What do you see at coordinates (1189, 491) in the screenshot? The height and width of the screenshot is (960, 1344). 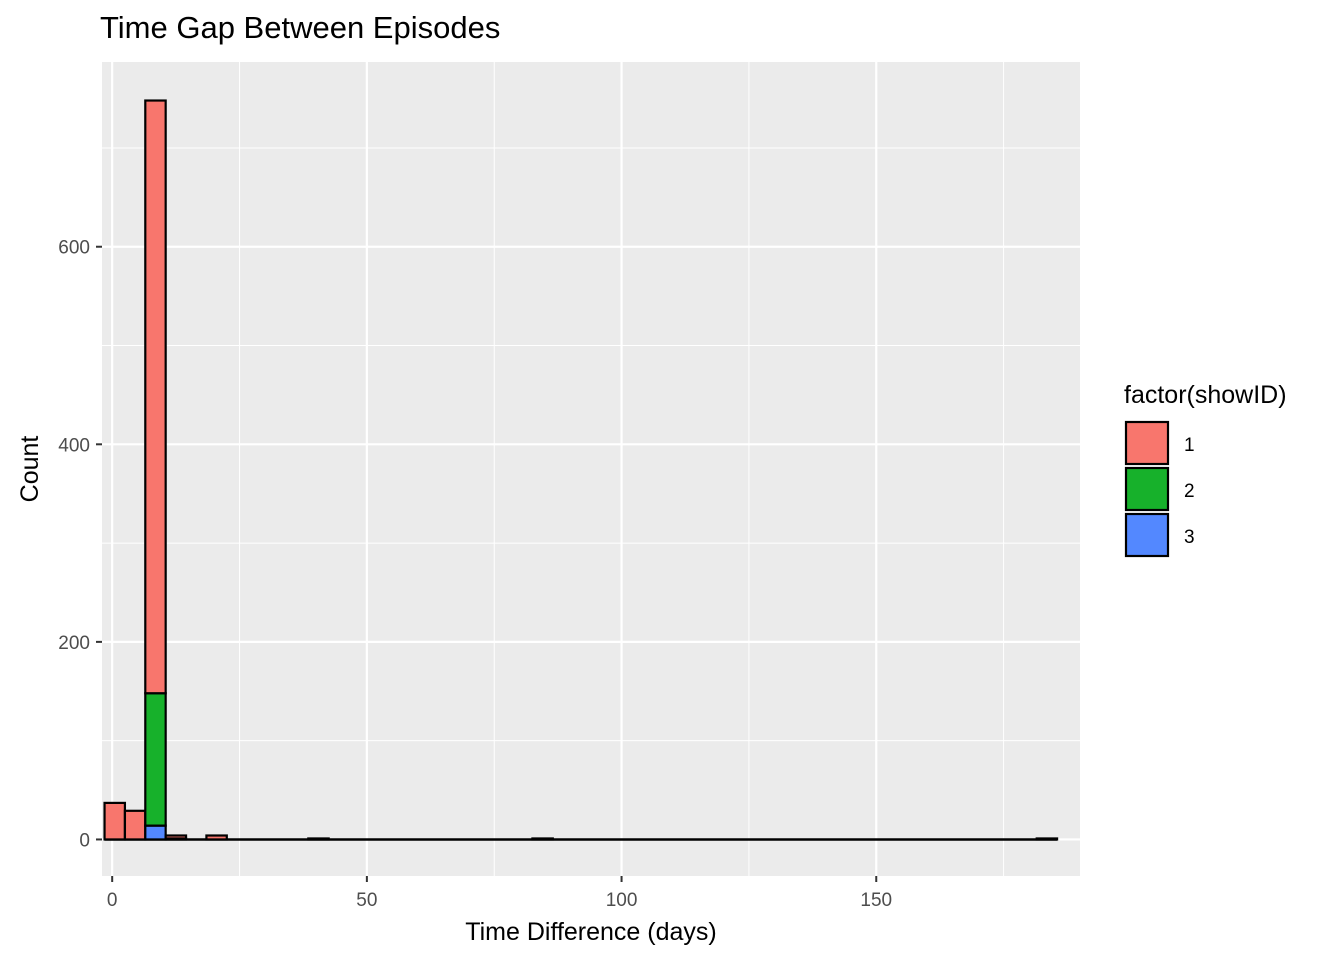 I see `legend-label-2: 2` at bounding box center [1189, 491].